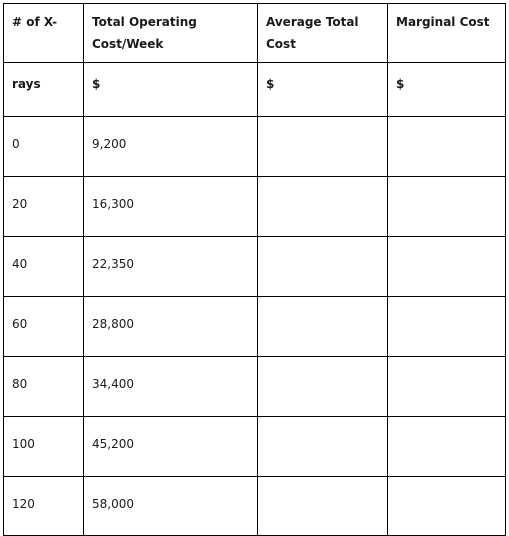 Image resolution: width=509 pixels, height=536 pixels. What do you see at coordinates (170, 326) in the screenshot?
I see `total-cost-cell: 28,800` at bounding box center [170, 326].